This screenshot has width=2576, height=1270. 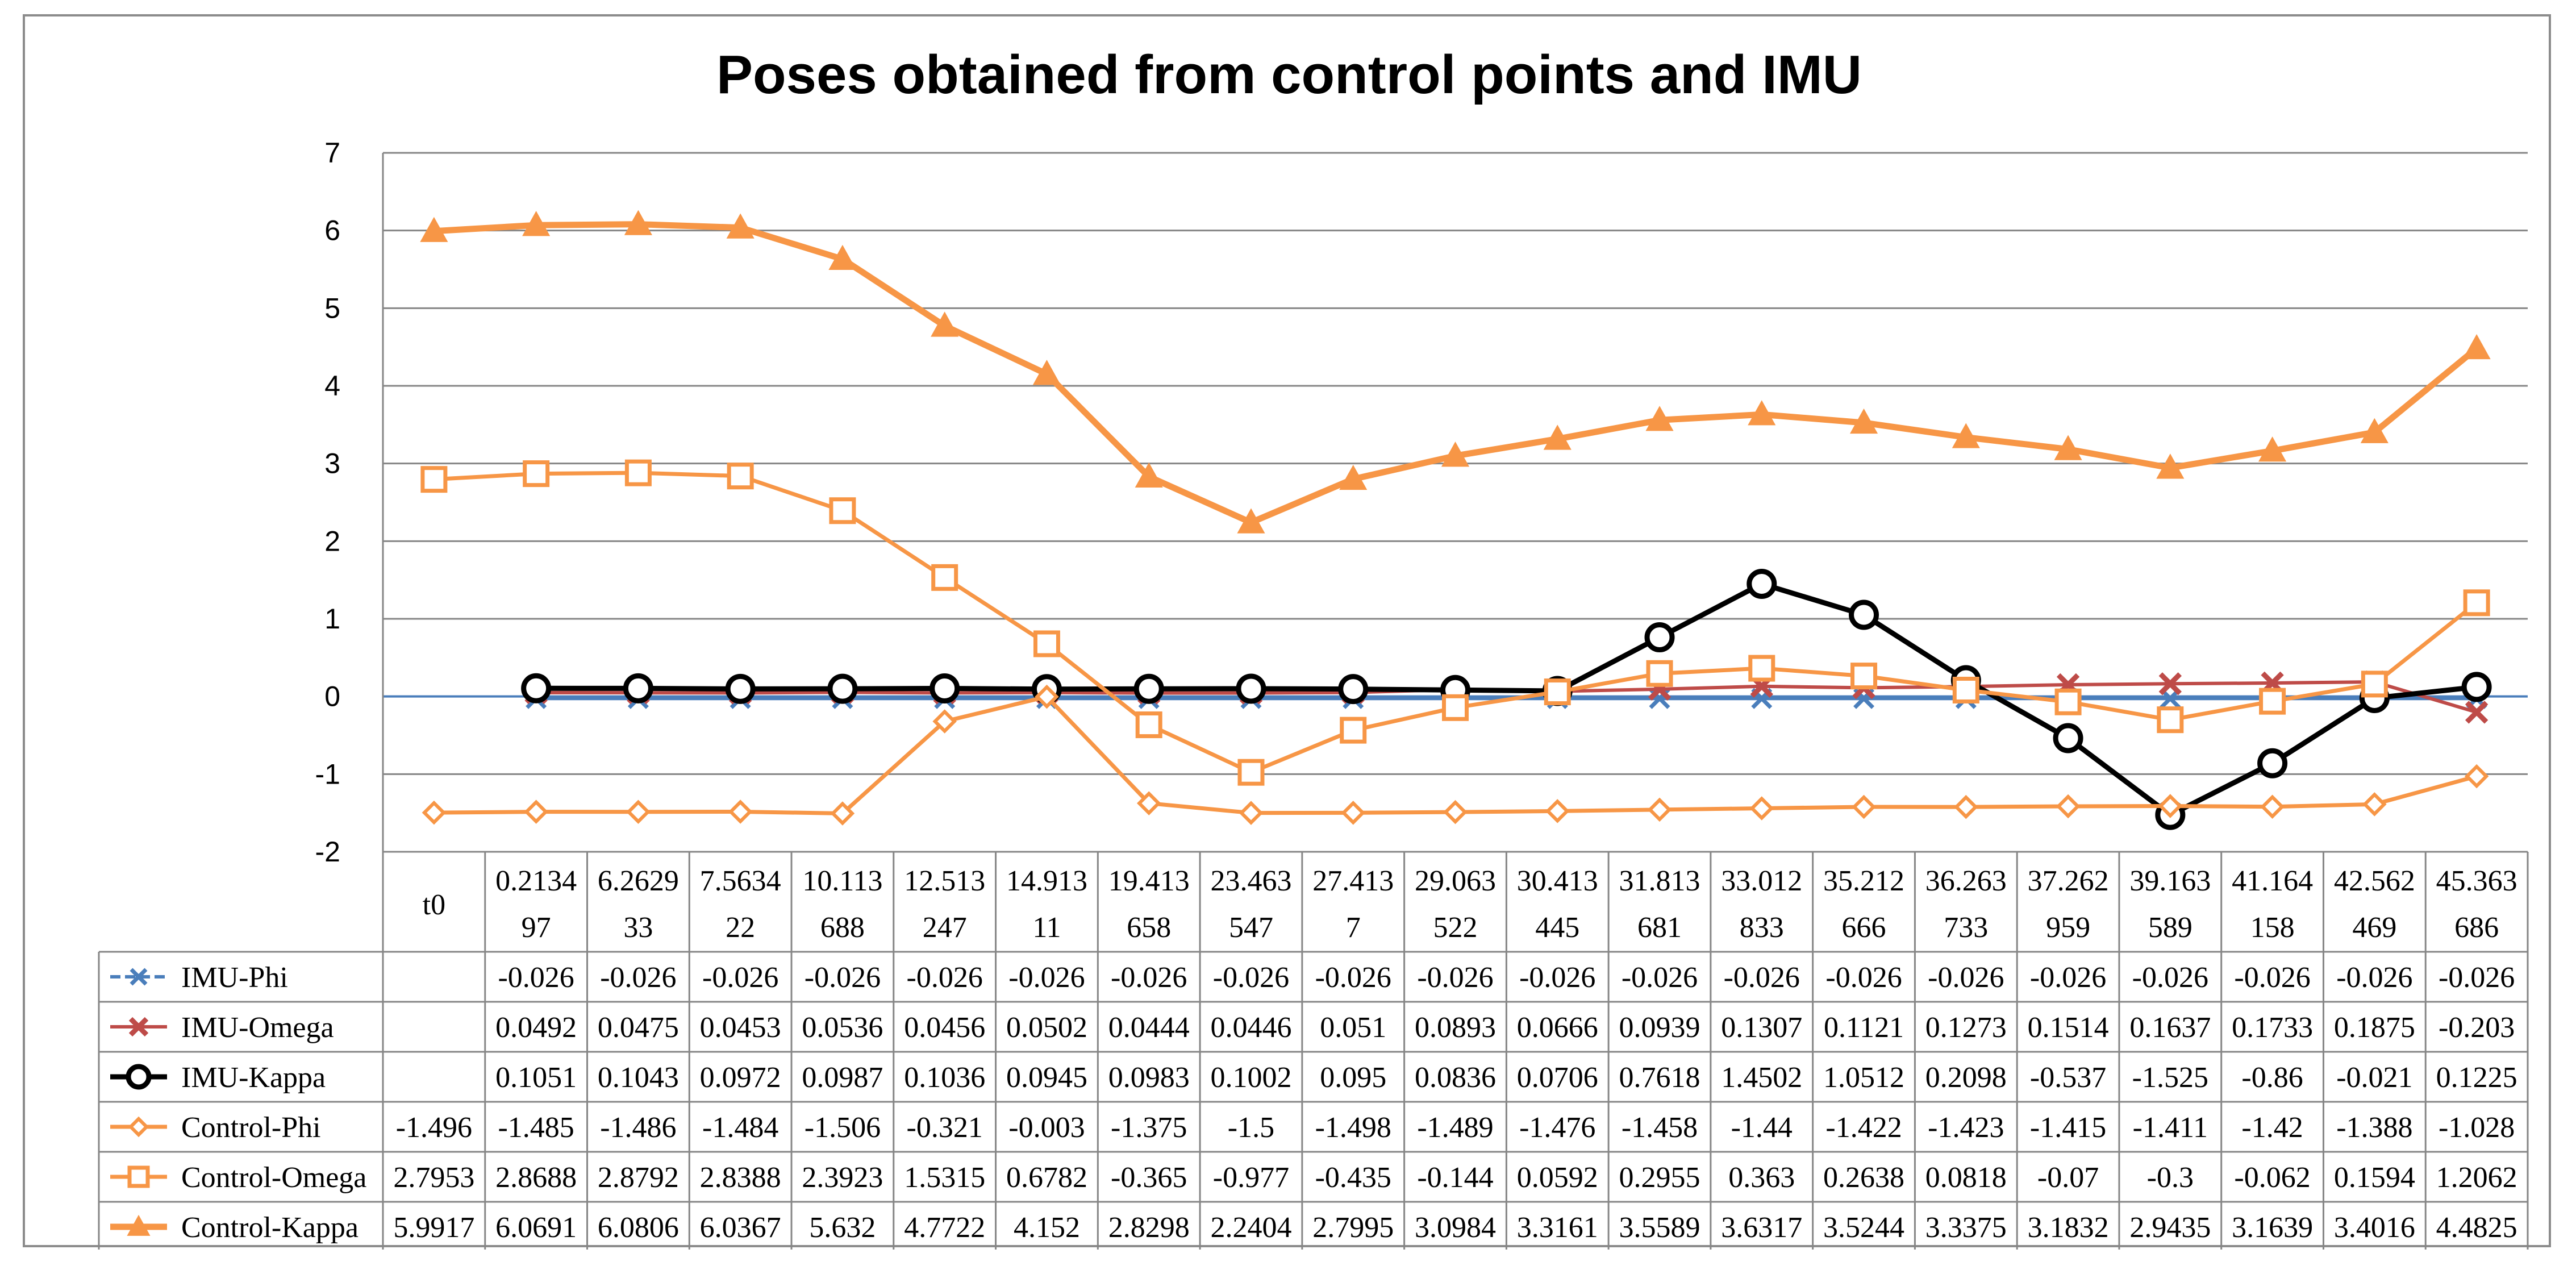 I want to click on category-label: 42.562, so click(x=2374, y=881).